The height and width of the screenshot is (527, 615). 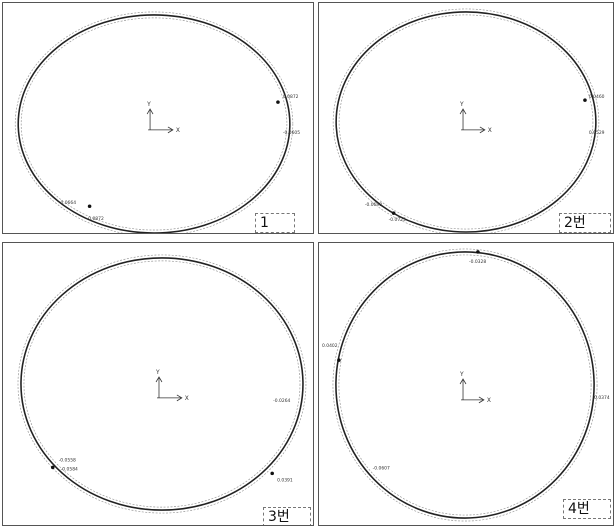 I want to click on deviation-label: 0.0460, so click(x=597, y=97).